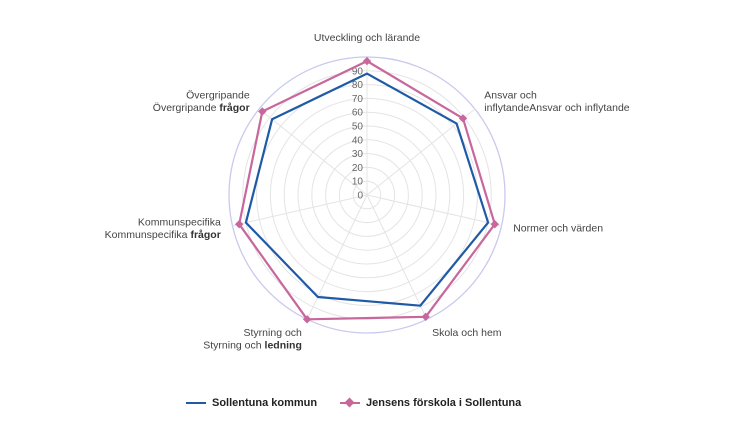  I want to click on category-label-6: Kommunspecifika, so click(179, 222).